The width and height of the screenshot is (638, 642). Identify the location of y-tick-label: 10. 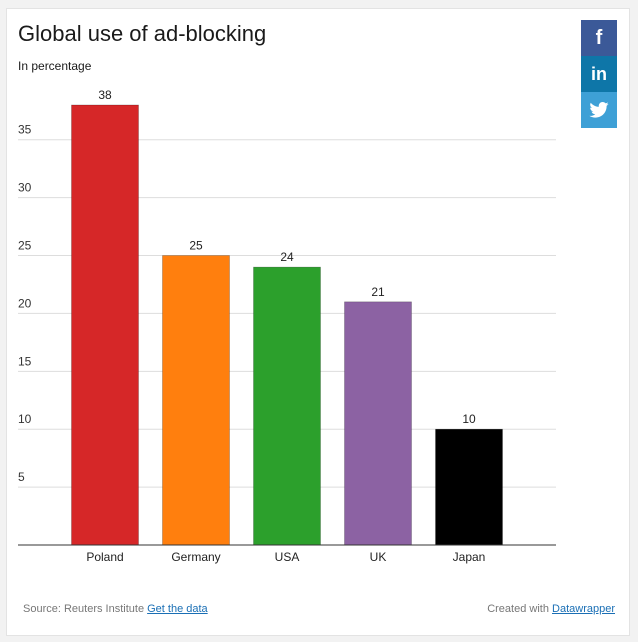
(25, 419).